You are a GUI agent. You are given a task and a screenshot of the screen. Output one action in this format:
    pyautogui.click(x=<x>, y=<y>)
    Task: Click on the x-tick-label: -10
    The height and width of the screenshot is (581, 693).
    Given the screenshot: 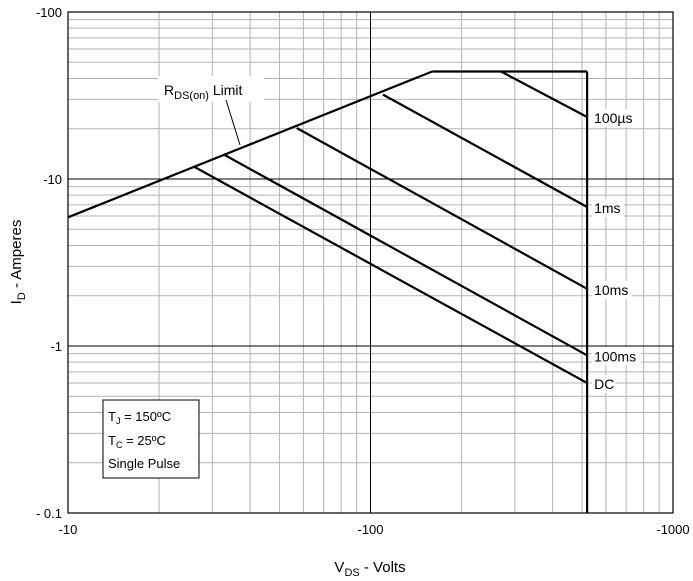 What is the action you would take?
    pyautogui.click(x=68, y=529)
    